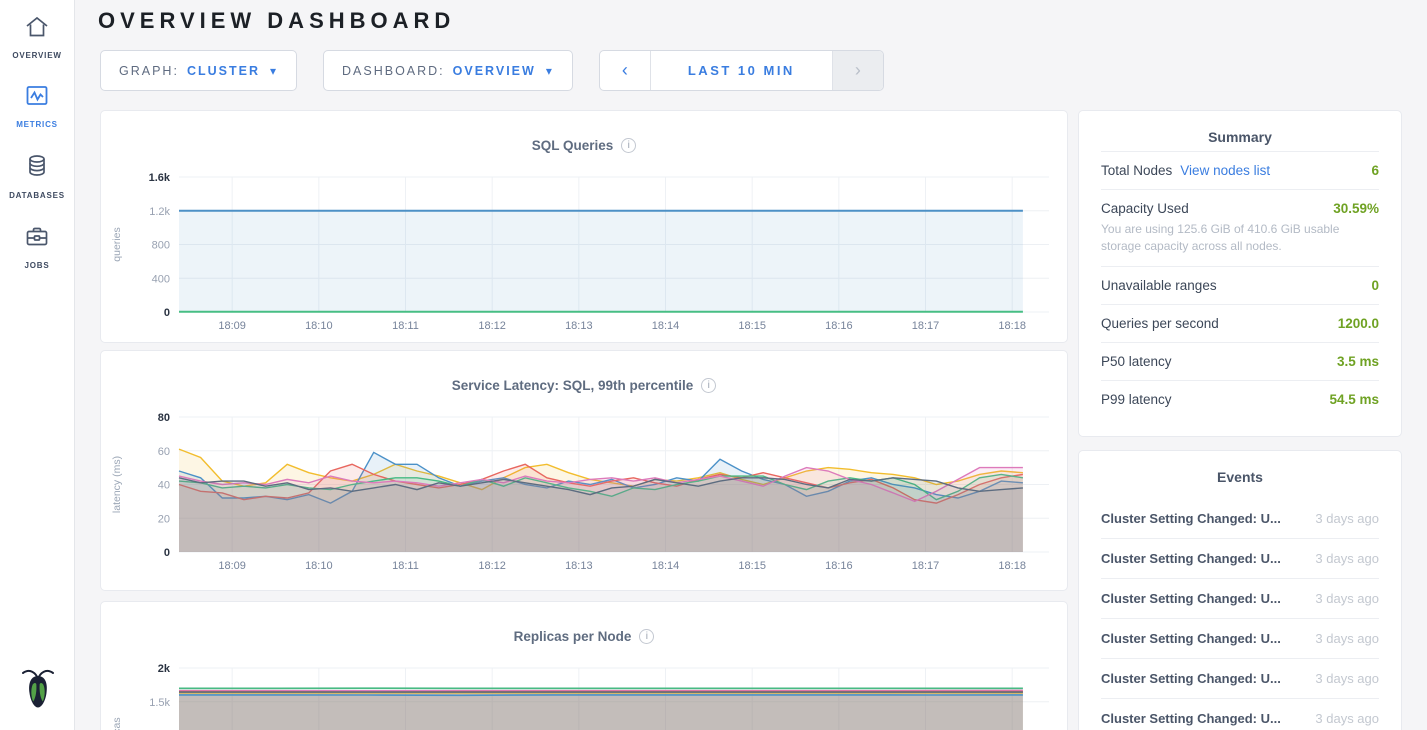  I want to click on chevron-left-icon: ‹, so click(624, 70).